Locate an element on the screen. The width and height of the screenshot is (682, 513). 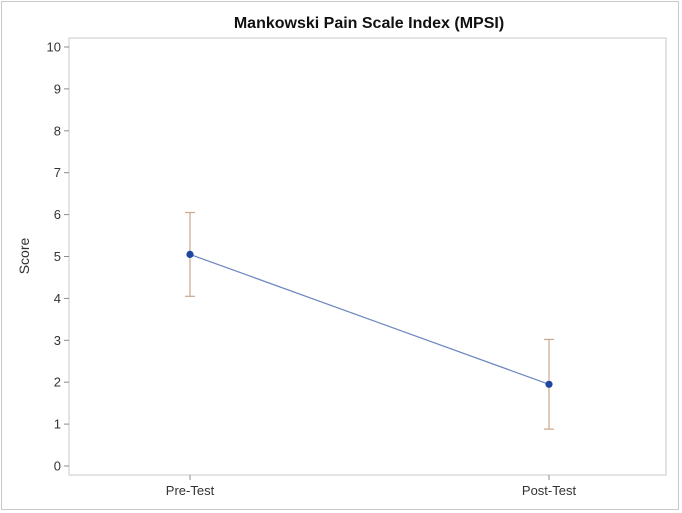
series-lines is located at coordinates (369, 319).